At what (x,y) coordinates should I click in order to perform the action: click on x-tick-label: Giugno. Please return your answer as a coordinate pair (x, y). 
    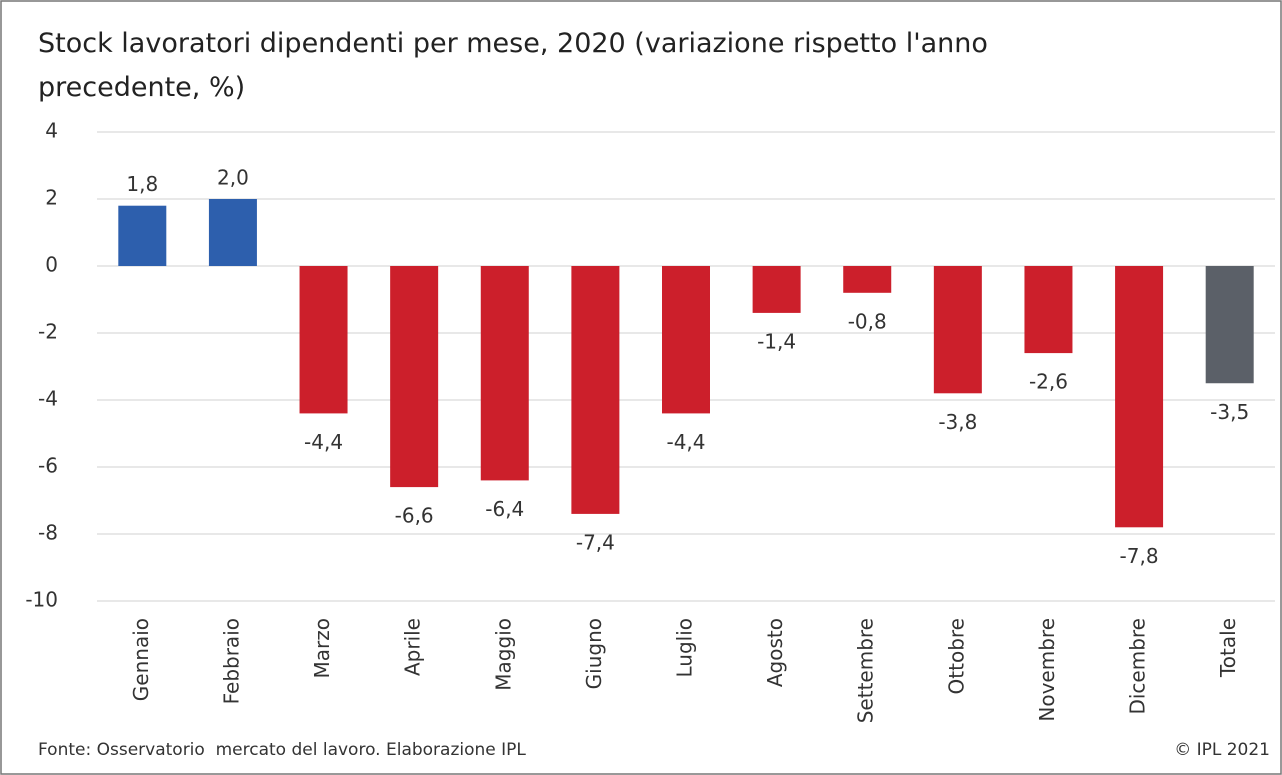
    Looking at the image, I should click on (594, 653).